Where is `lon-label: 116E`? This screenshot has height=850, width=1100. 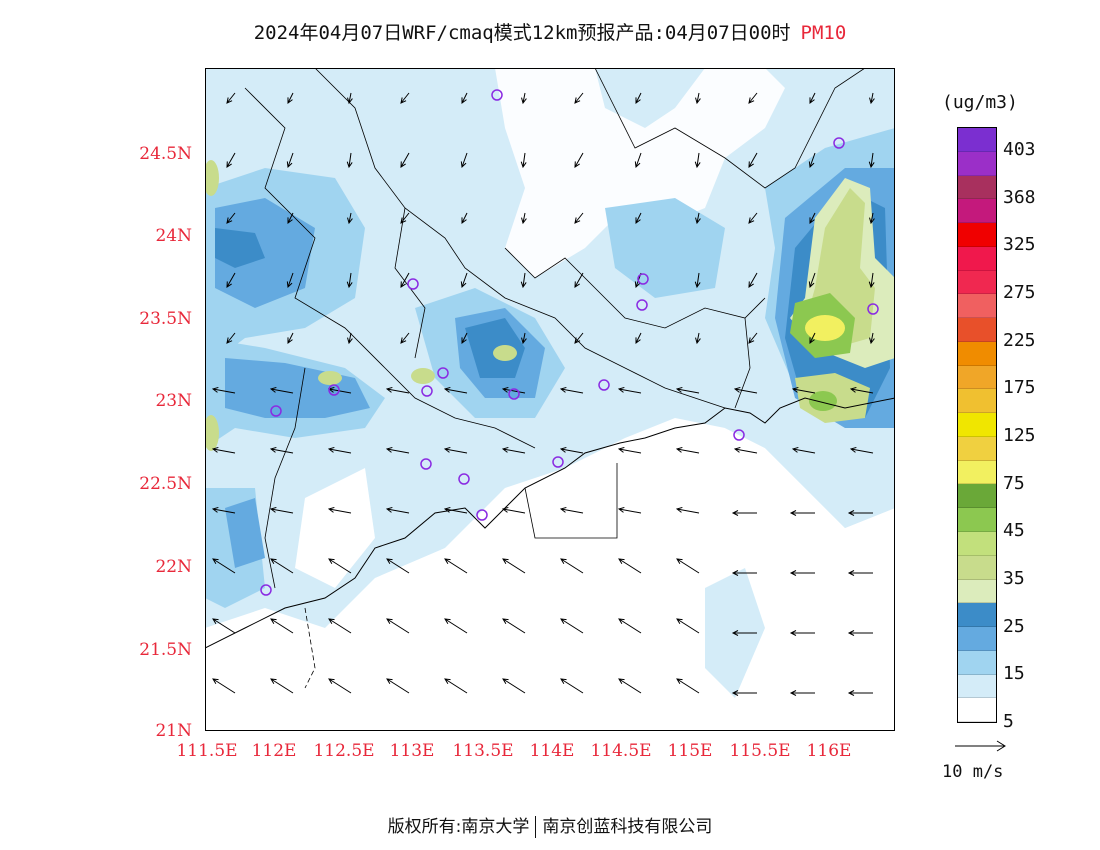 lon-label: 116E is located at coordinates (829, 751).